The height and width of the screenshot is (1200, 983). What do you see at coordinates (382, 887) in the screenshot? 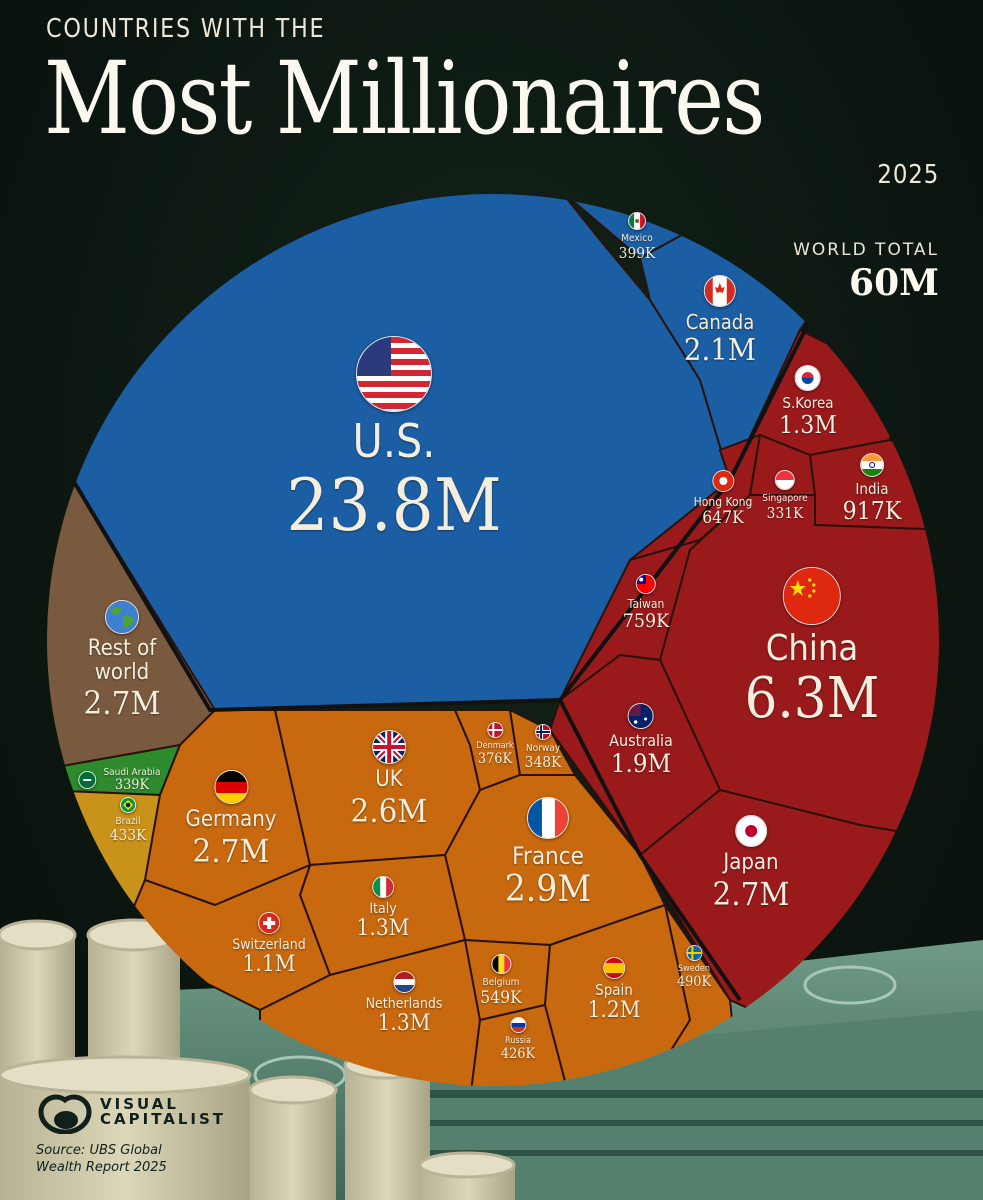
I see `italy-flag-icon` at bounding box center [382, 887].